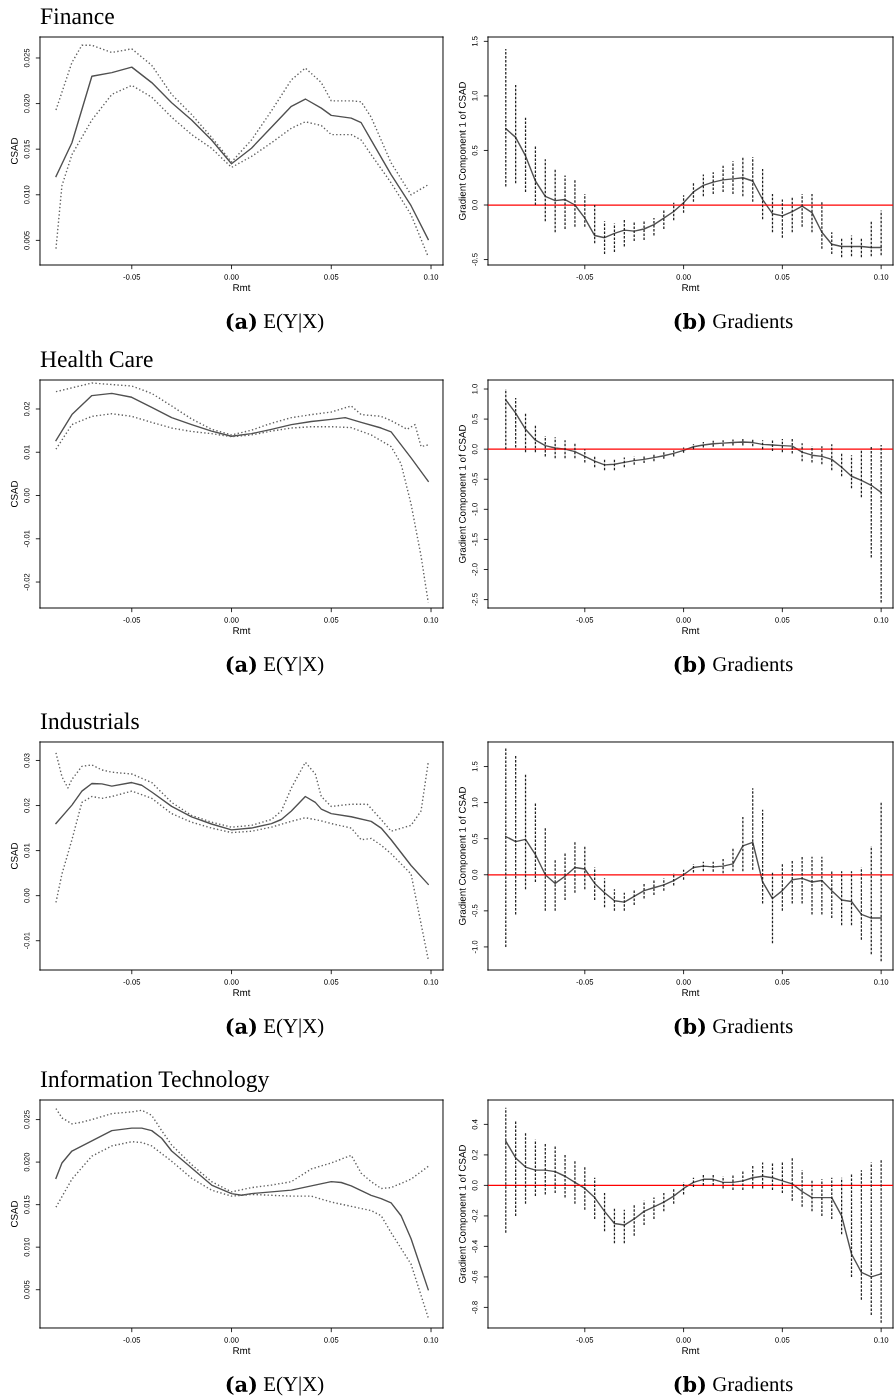 The width and height of the screenshot is (895, 1400). What do you see at coordinates (89, 721) in the screenshot?
I see `chart-title: Industrials` at bounding box center [89, 721].